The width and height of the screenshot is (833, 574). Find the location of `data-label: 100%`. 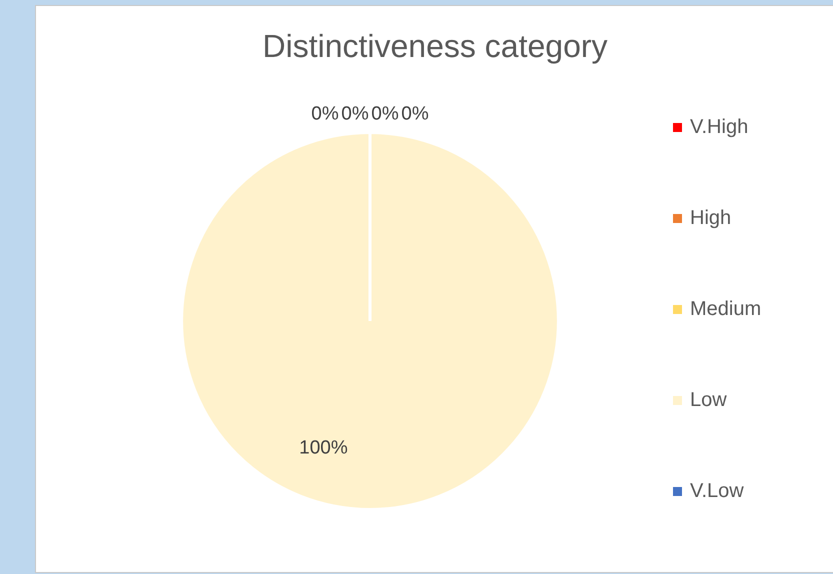

data-label: 100% is located at coordinates (323, 448).